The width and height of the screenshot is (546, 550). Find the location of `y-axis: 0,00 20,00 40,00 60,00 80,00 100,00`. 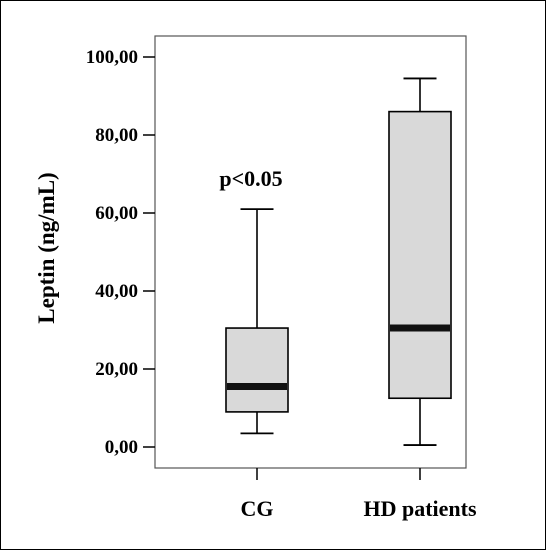

y-axis: 0,00 20,00 40,00 60,00 80,00 100,00 is located at coordinates (120, 252).